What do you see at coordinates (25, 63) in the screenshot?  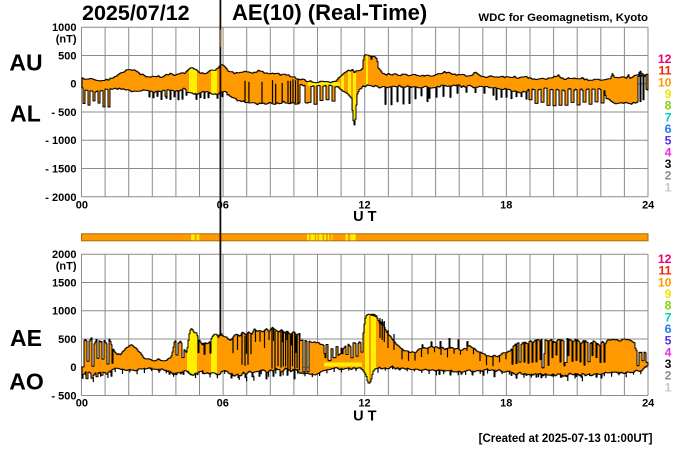 I see `svg-text: AU` at bounding box center [25, 63].